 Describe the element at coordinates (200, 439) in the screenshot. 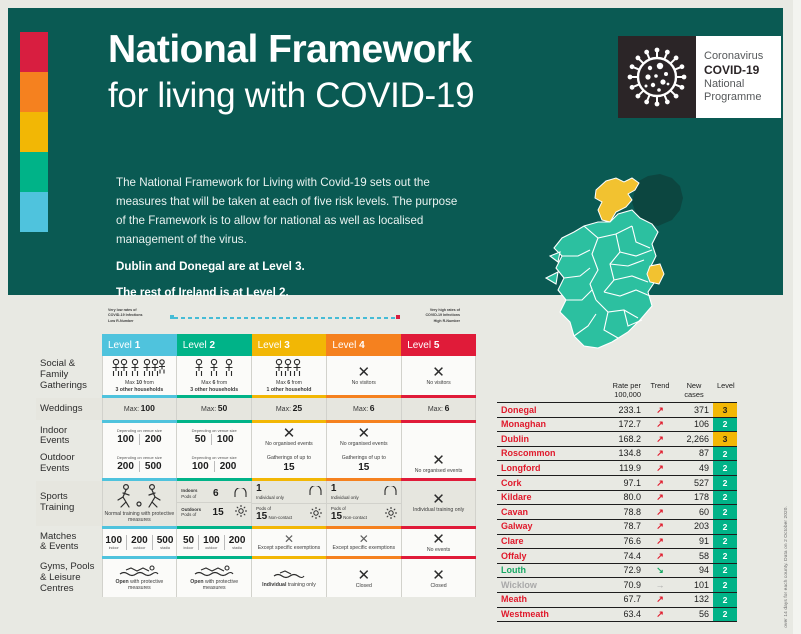

I see `indoor-l2-a: 50` at that location.